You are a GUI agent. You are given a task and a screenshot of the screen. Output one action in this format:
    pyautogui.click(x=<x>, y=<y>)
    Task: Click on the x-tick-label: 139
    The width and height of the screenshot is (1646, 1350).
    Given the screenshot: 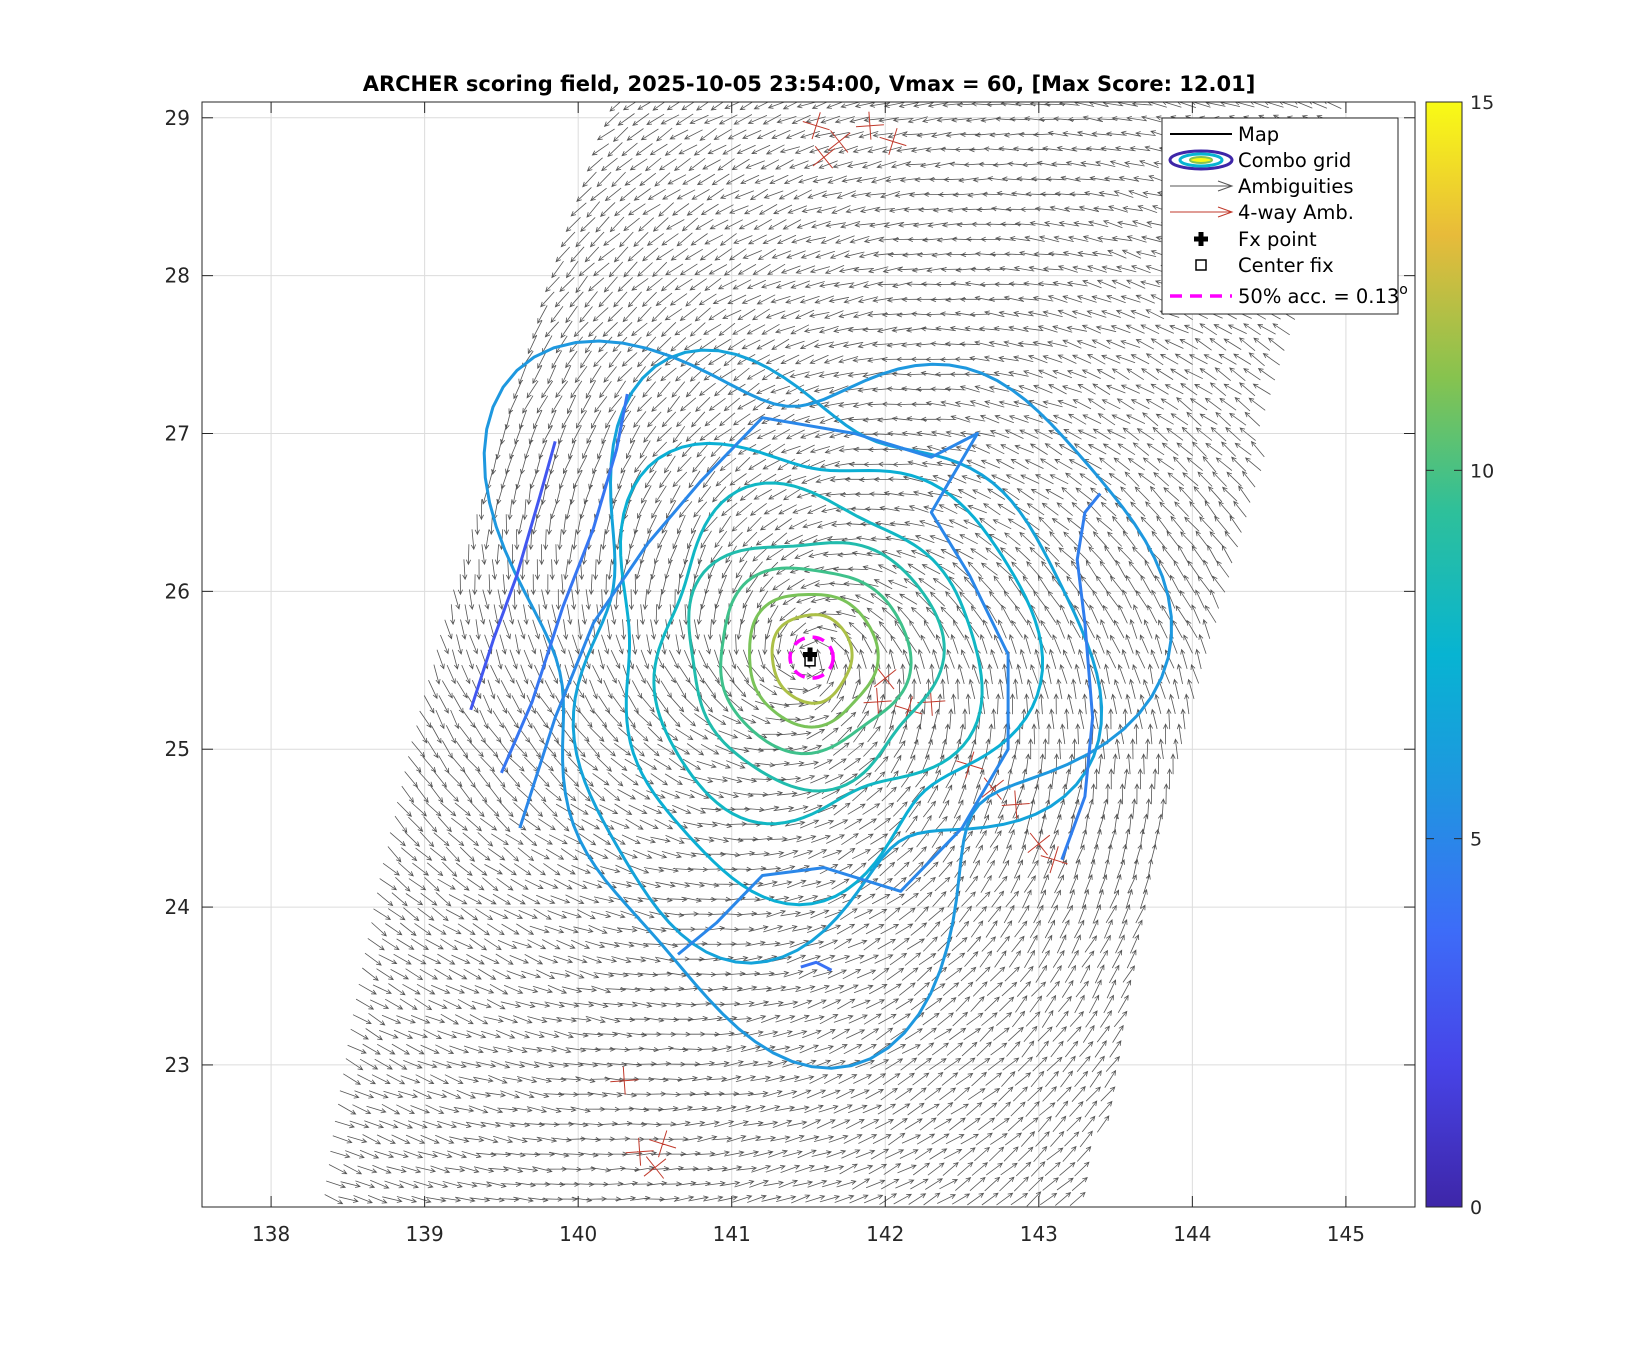 What is the action you would take?
    pyautogui.click(x=425, y=1234)
    